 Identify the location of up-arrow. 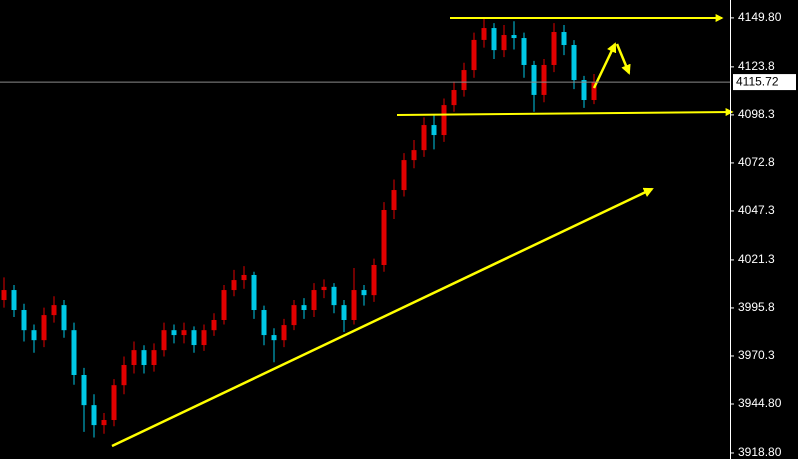
(604, 65).